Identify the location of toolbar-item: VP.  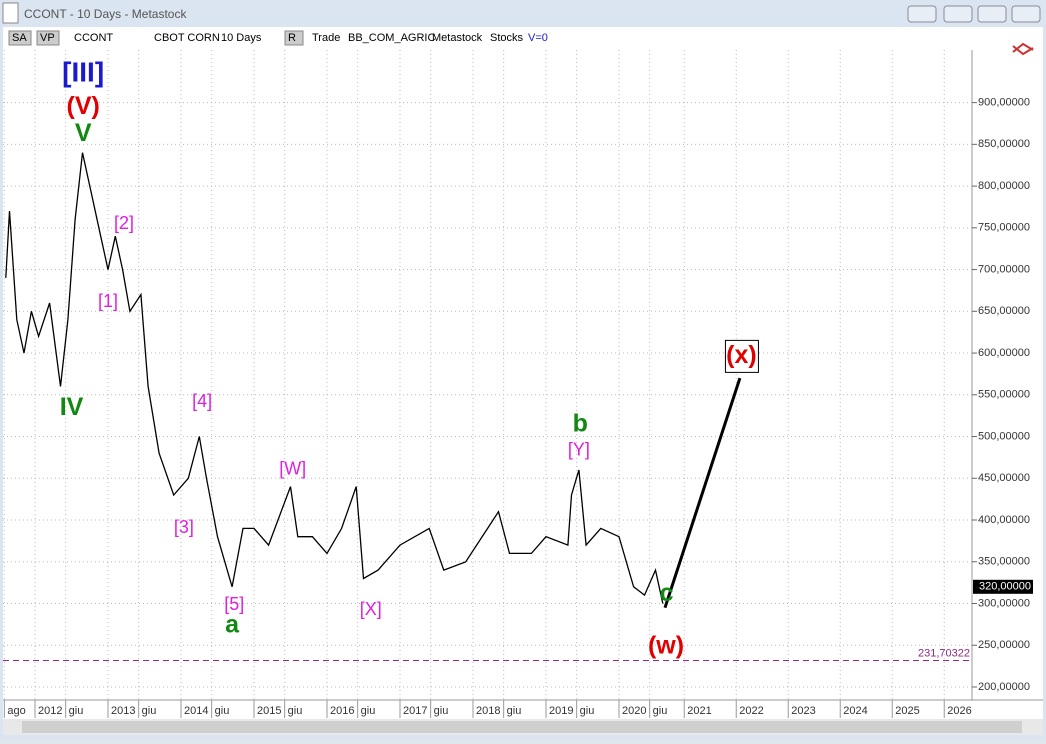
(47, 38).